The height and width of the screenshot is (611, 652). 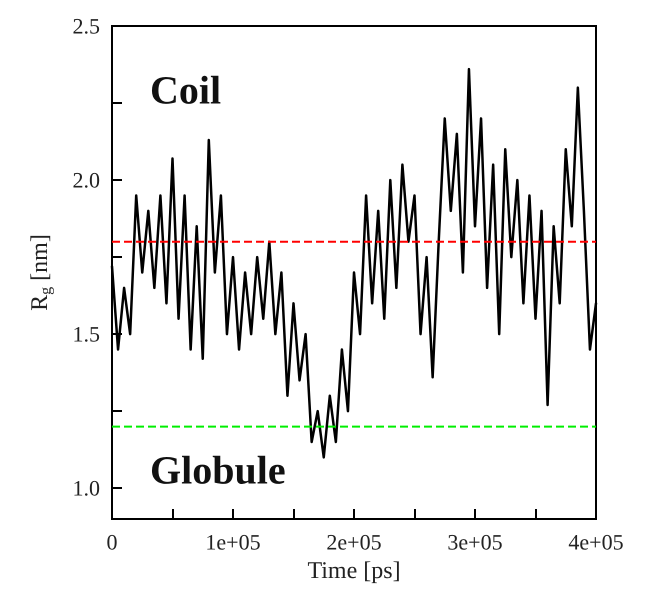 I want to click on x-tick-label: 1e+05, so click(x=233, y=542).